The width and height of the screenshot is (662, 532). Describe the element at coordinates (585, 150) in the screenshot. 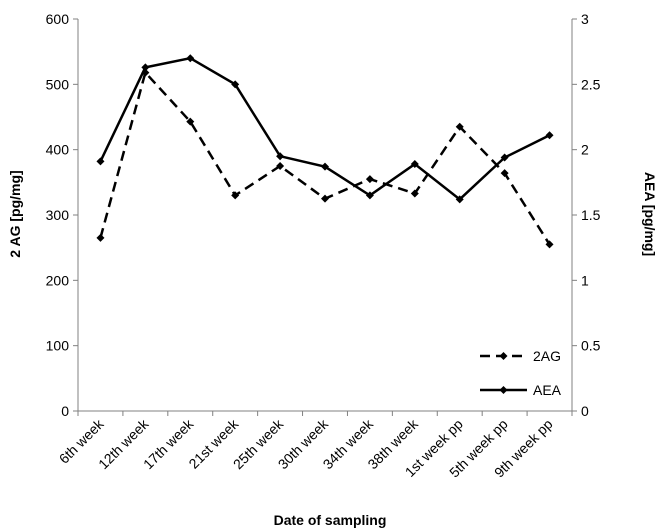

I see `y-right-tick-label: 2` at that location.